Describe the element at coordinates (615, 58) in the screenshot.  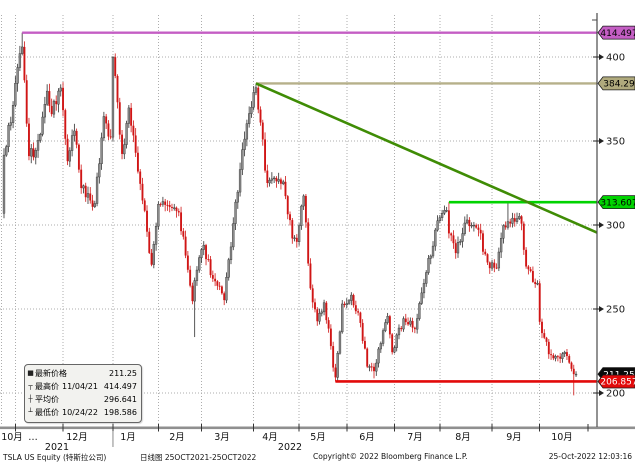
I see `y-tick-label: 400` at that location.